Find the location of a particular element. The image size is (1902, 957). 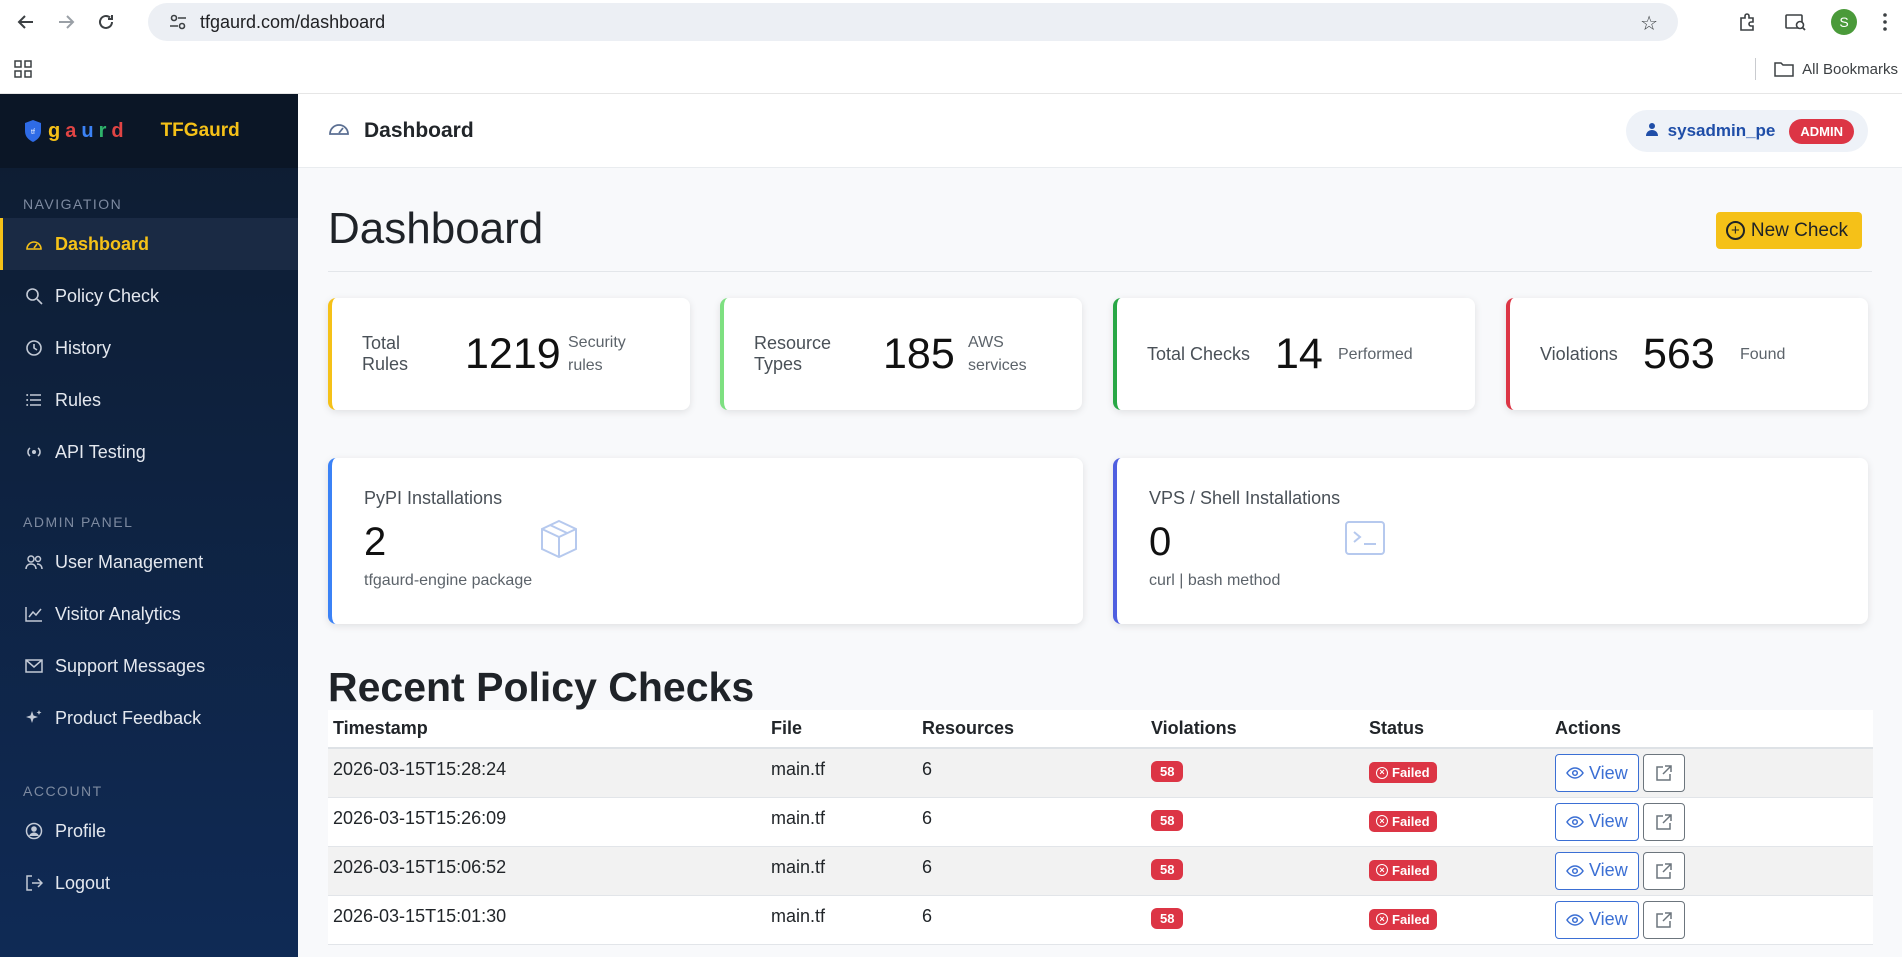

violations-badge: 58 is located at coordinates (1167, 820).